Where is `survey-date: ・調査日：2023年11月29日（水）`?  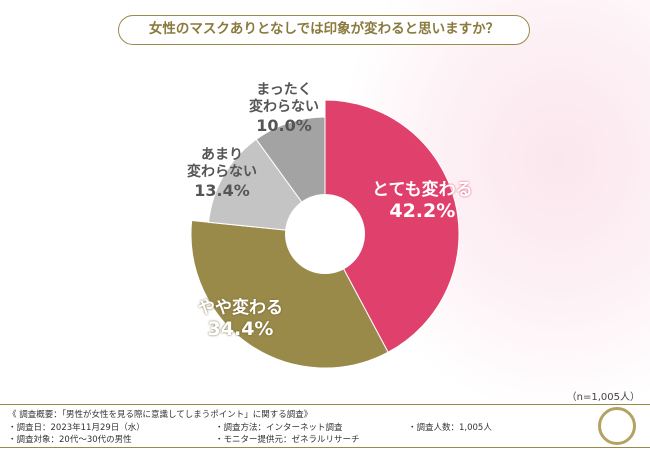 survey-date: ・調査日：2023年11月29日（水） is located at coordinates (76, 428).